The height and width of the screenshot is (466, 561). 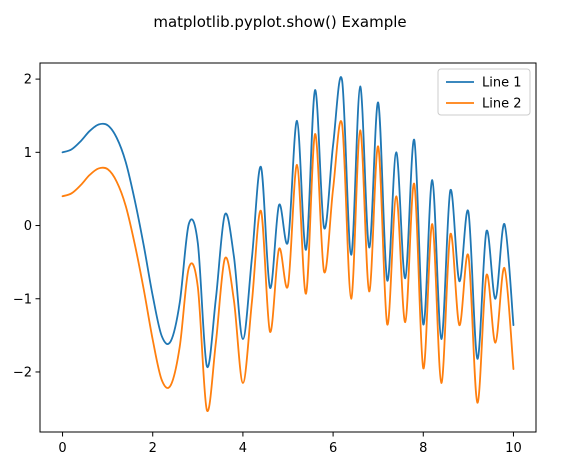 What do you see at coordinates (513, 448) in the screenshot?
I see `x-tick-label: 10` at bounding box center [513, 448].